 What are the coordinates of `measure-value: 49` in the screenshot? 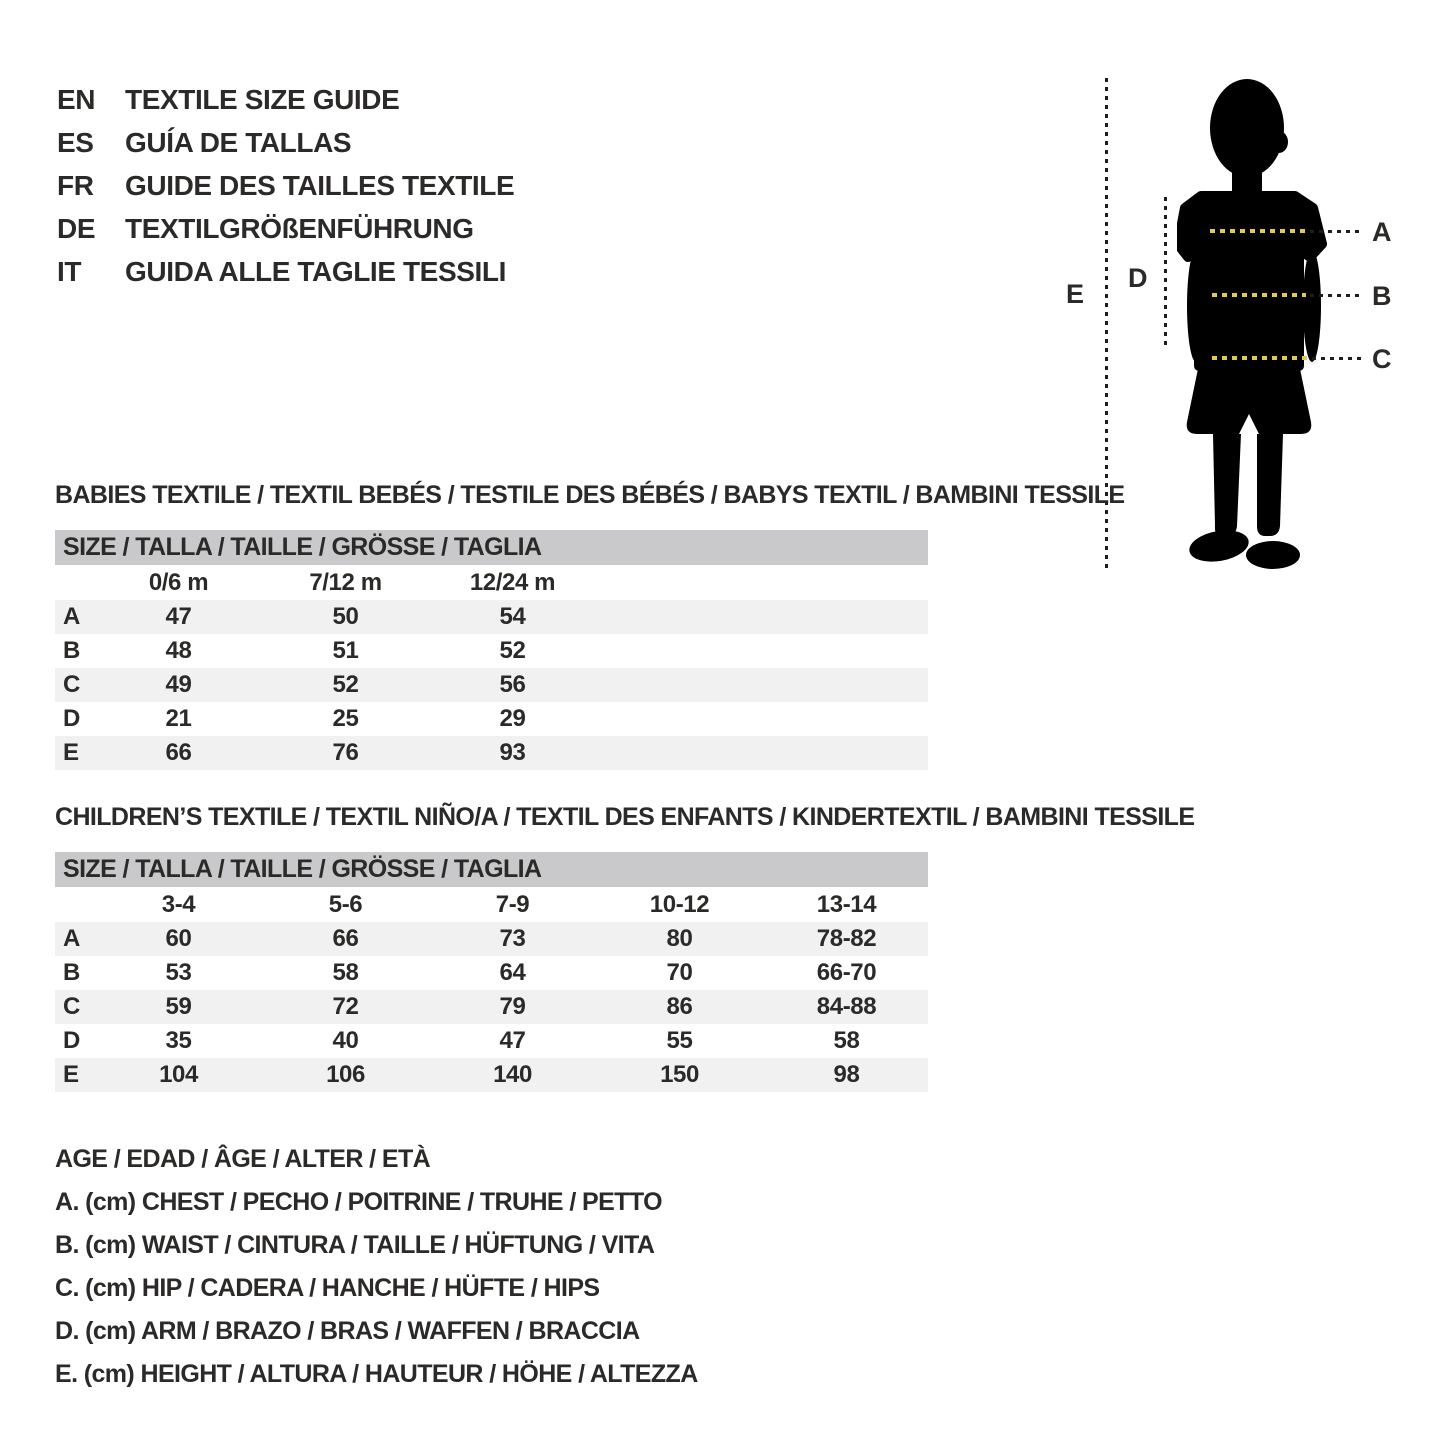 It's located at (178, 684).